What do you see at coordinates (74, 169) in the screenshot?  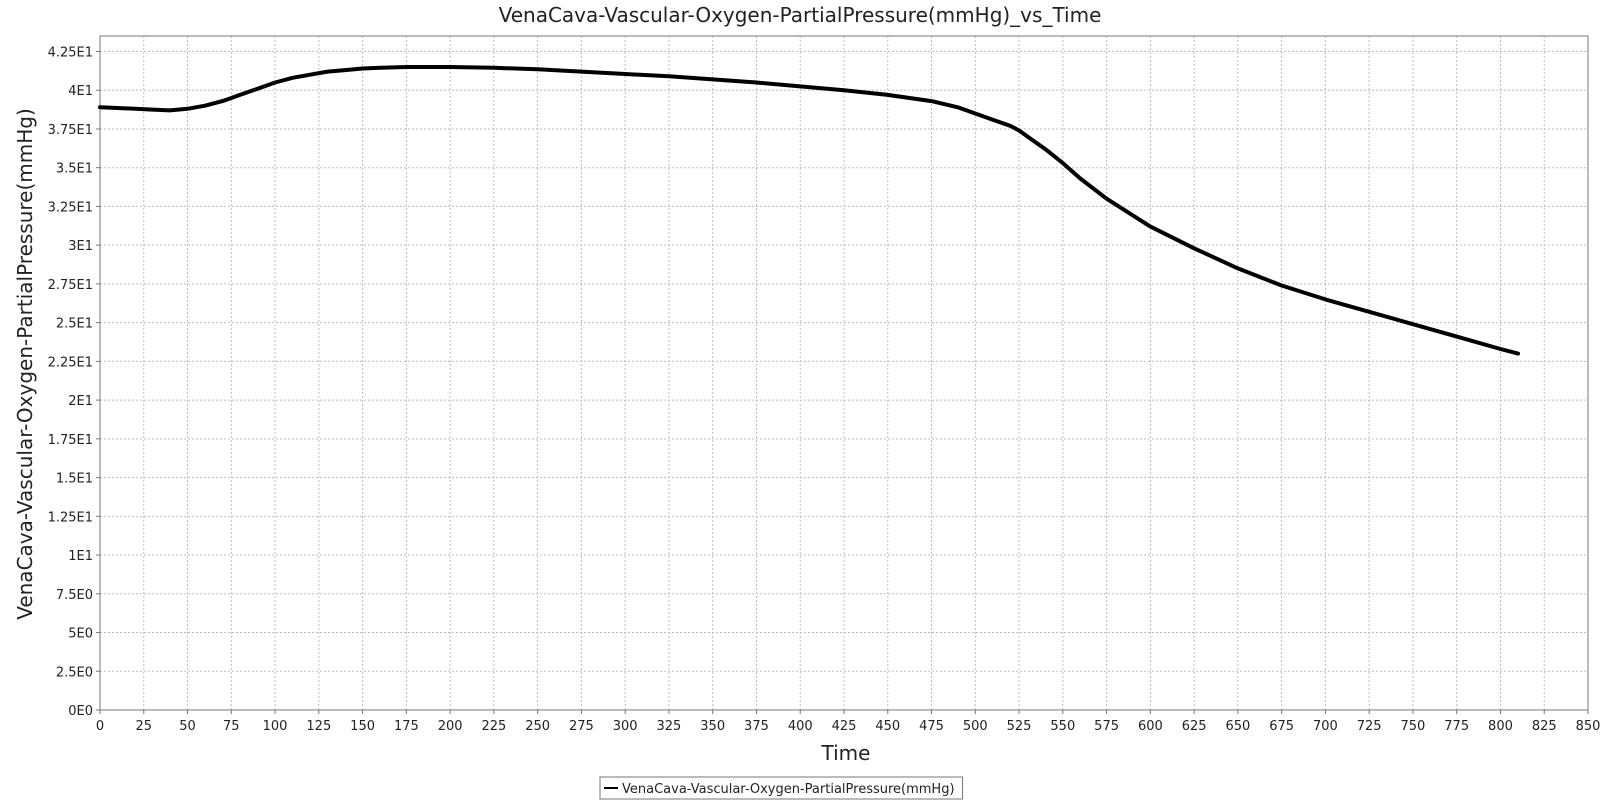 I see `y-tick-label: 3.5E1` at bounding box center [74, 169].